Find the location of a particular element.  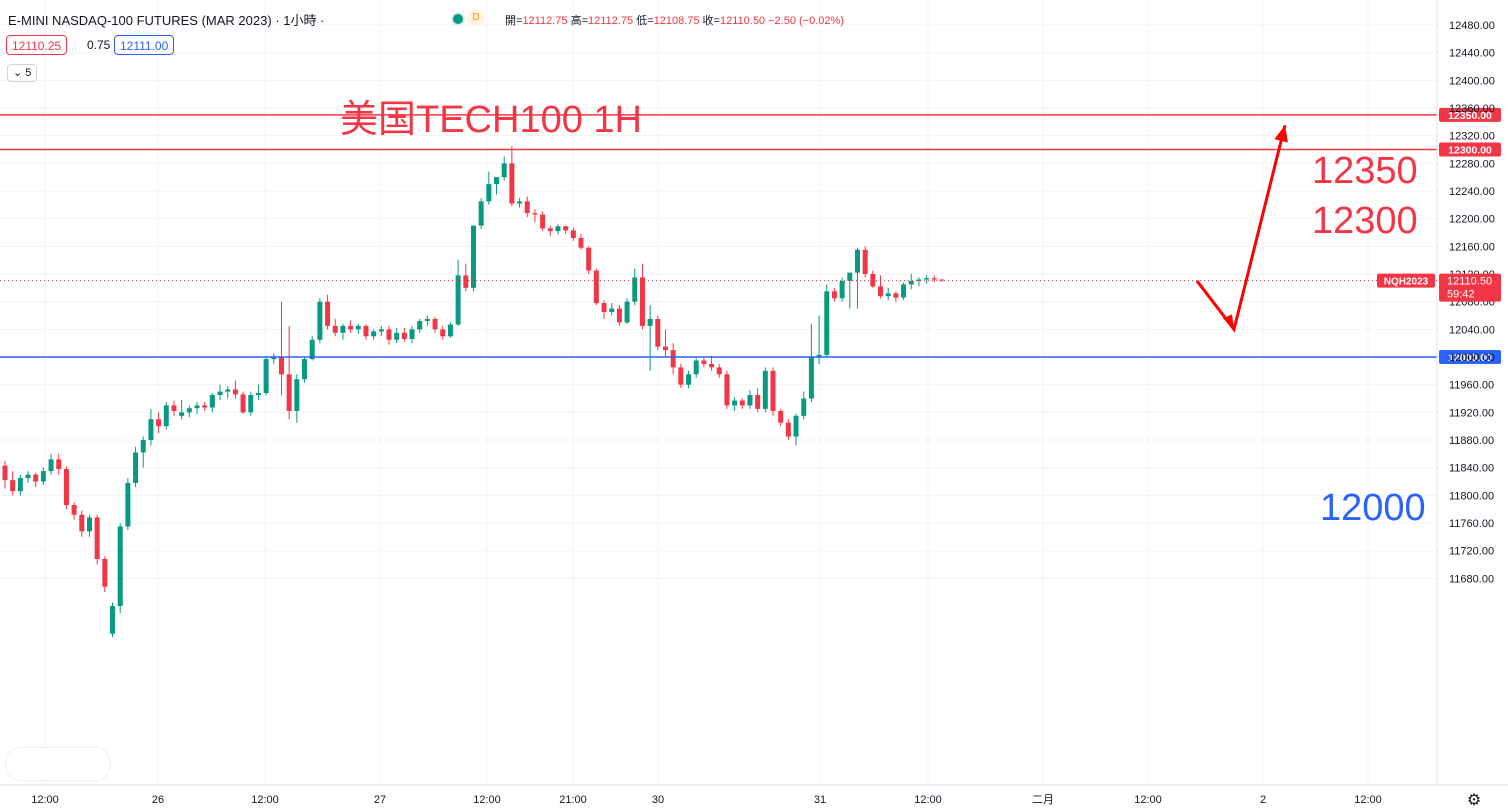

sell-price-button: 12110.25 is located at coordinates (37, 45).